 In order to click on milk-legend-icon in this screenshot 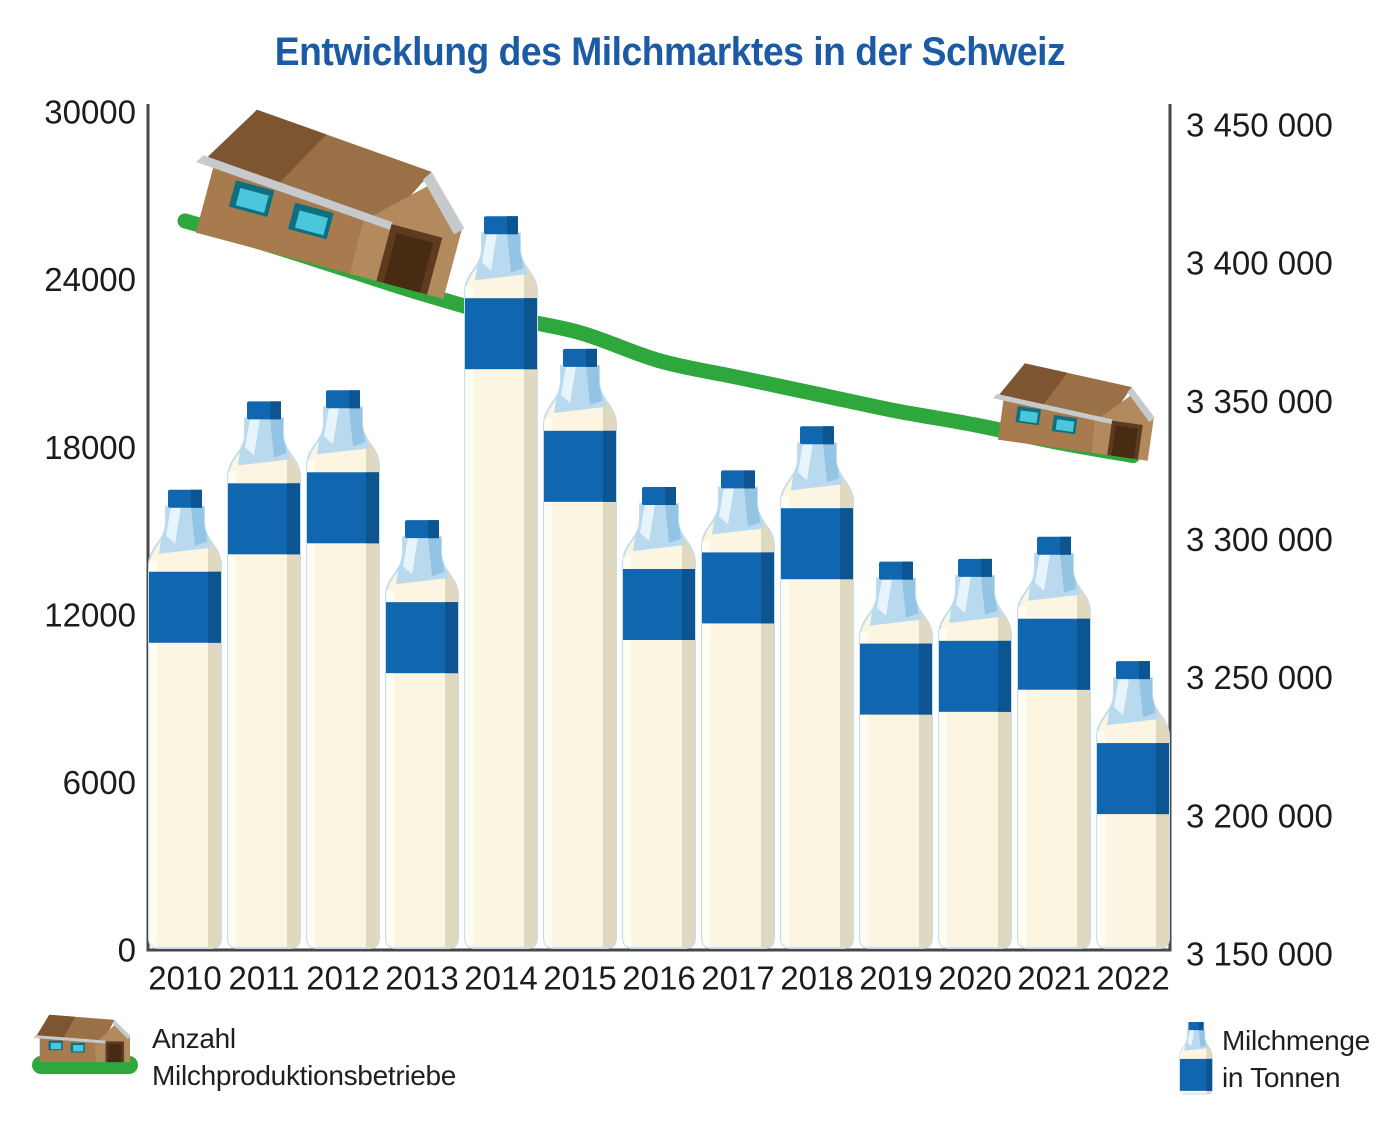, I will do `click(1196, 1058)`.